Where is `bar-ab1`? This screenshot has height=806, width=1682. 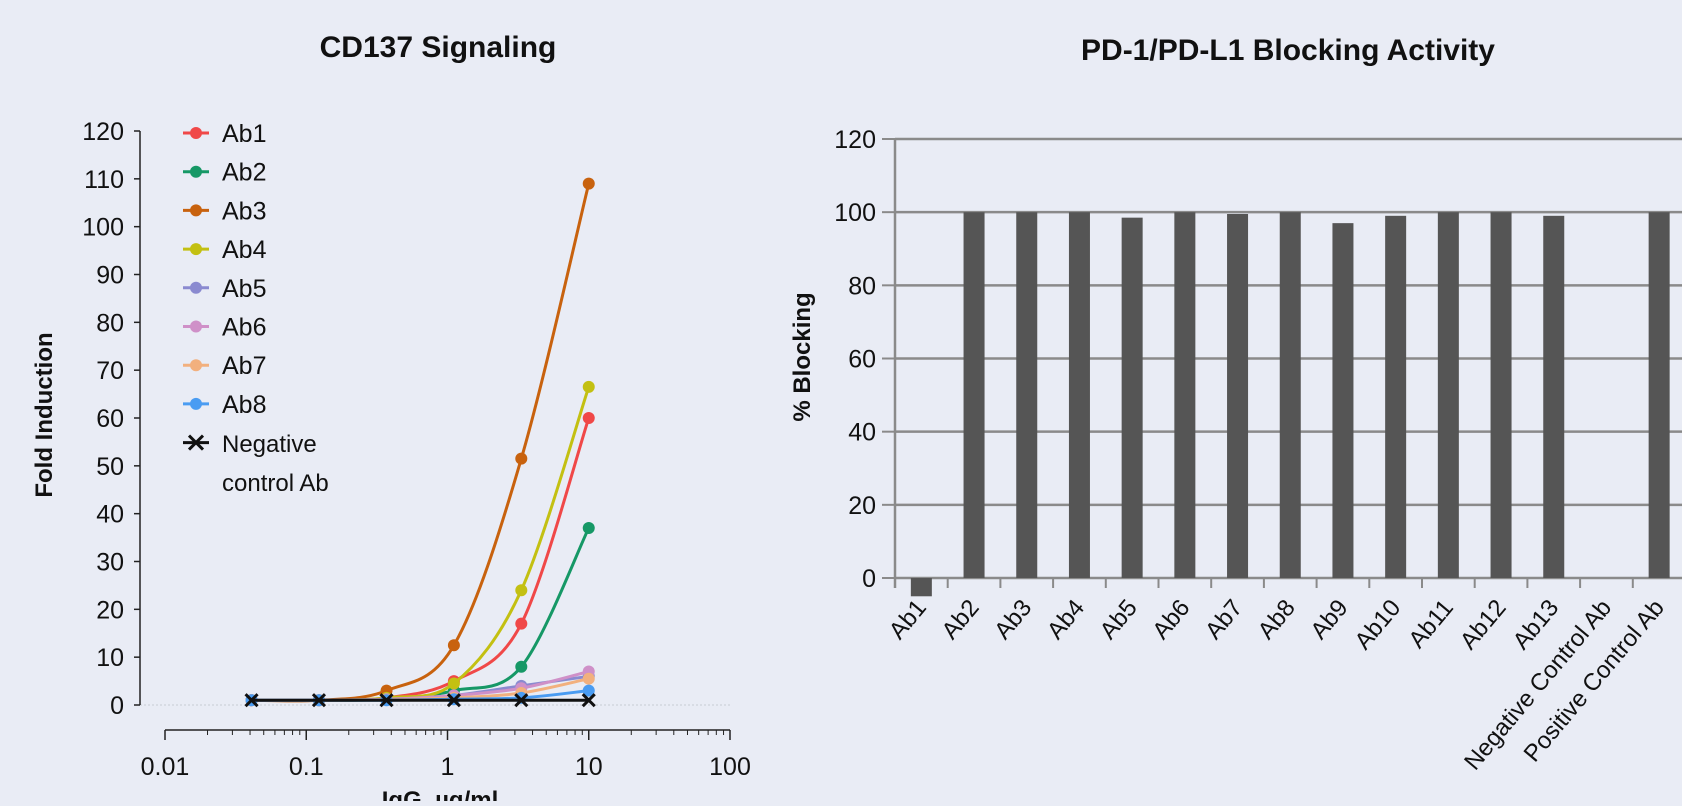
bar-ab1 is located at coordinates (921, 587).